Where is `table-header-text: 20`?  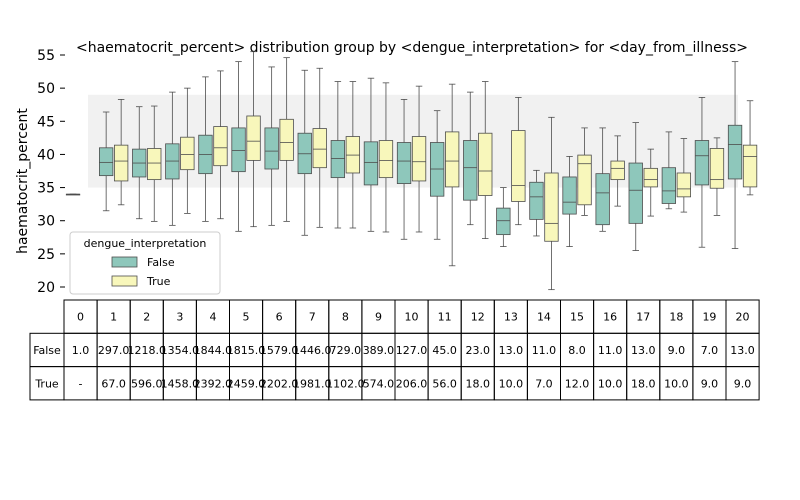 table-header-text: 20 is located at coordinates (743, 317).